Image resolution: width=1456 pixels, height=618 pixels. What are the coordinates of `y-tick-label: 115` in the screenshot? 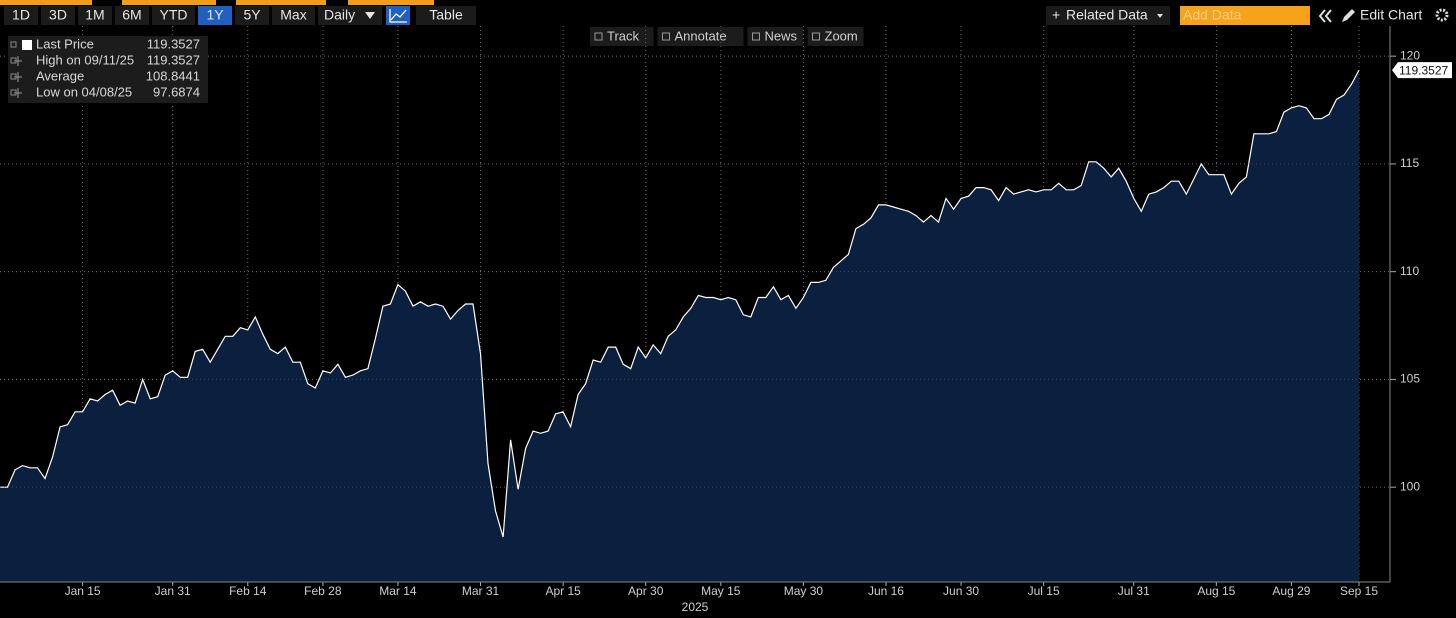 It's located at (1409, 163).